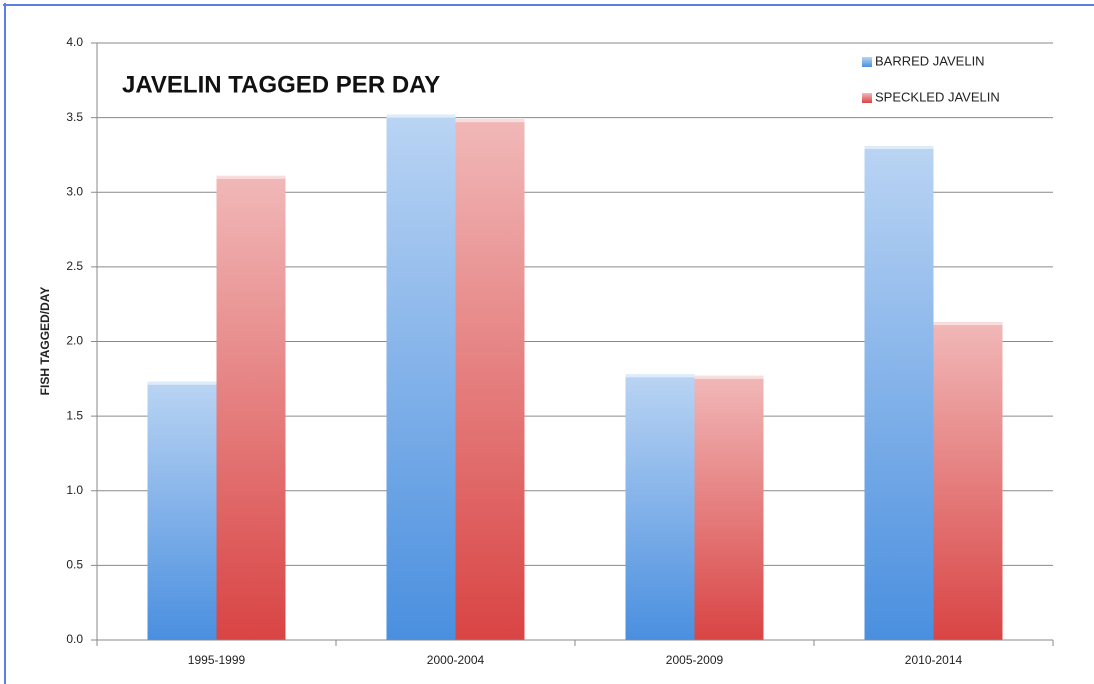  Describe the element at coordinates (74, 490) in the screenshot. I see `y-tick-label: 1.0` at that location.